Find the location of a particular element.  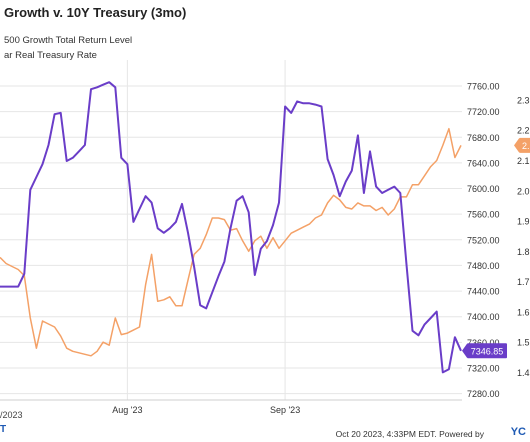

far-right-axis-tick-label: 1.7 is located at coordinates (523, 282).